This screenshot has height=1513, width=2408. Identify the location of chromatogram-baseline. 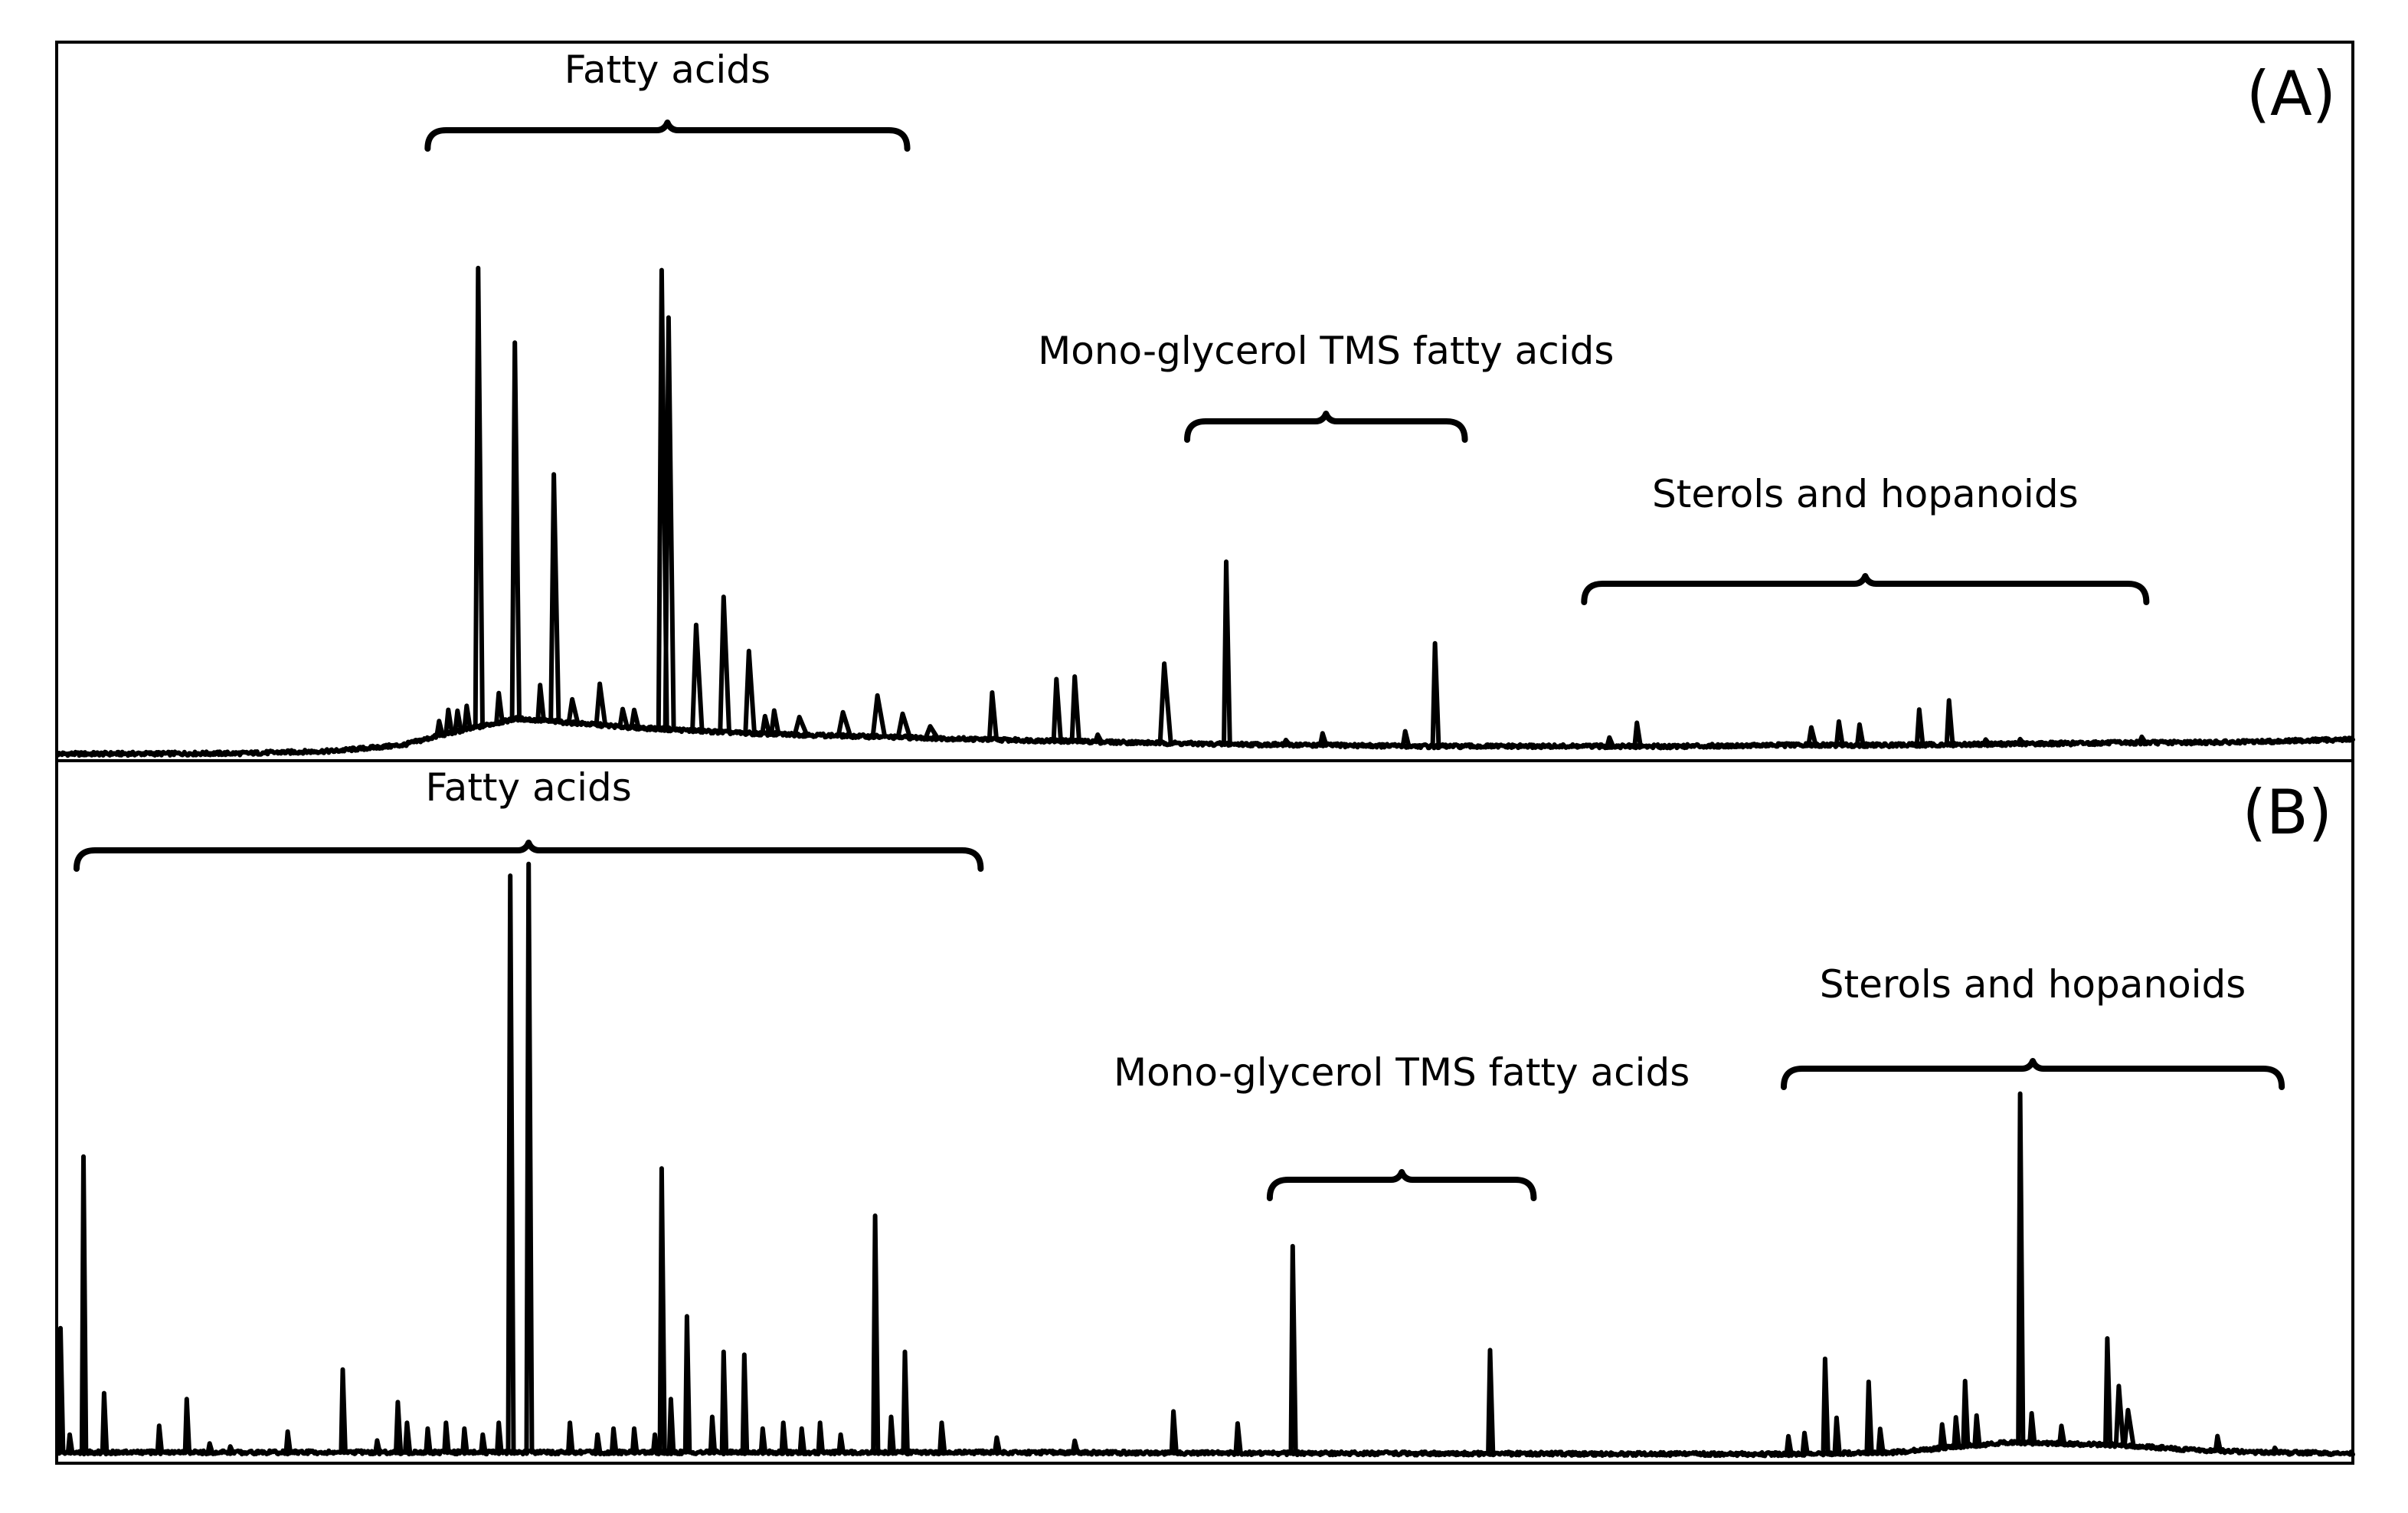
(1205, 1449).